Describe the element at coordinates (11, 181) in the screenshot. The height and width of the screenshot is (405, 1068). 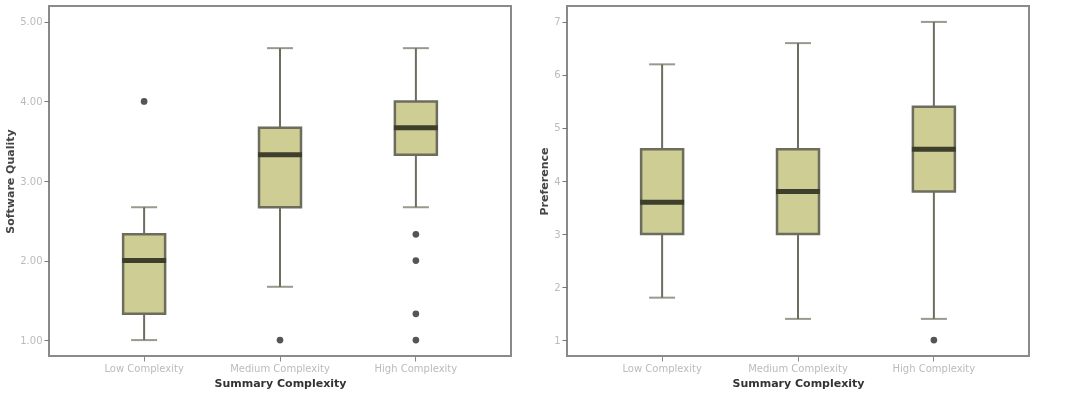
I see `y-axis-title: Software Quality` at that location.